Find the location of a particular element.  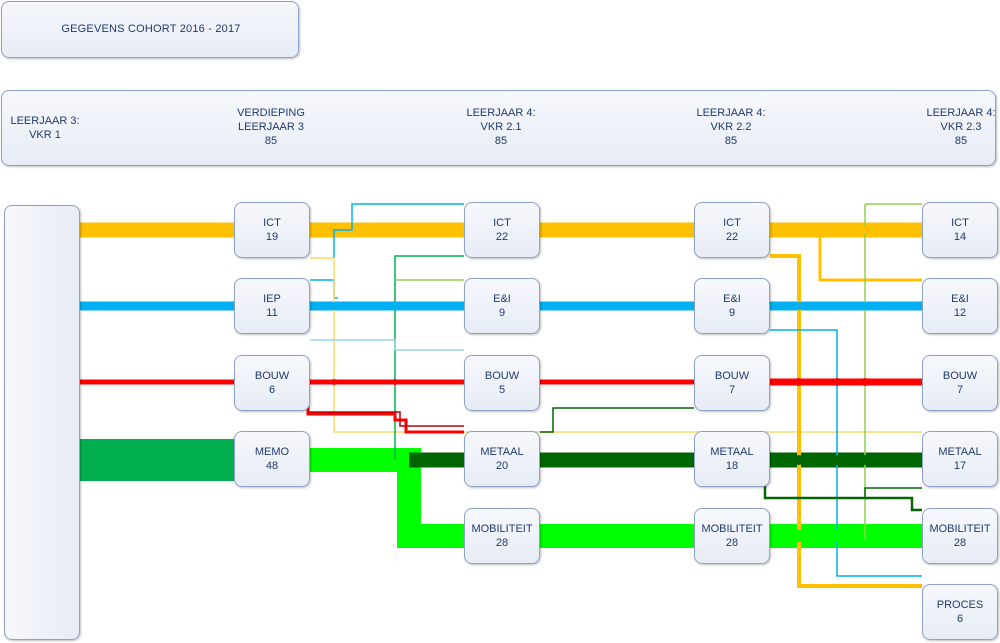

header-col-vkr22: LEERJAAR 4: VKR 2.2 85 is located at coordinates (731, 127).